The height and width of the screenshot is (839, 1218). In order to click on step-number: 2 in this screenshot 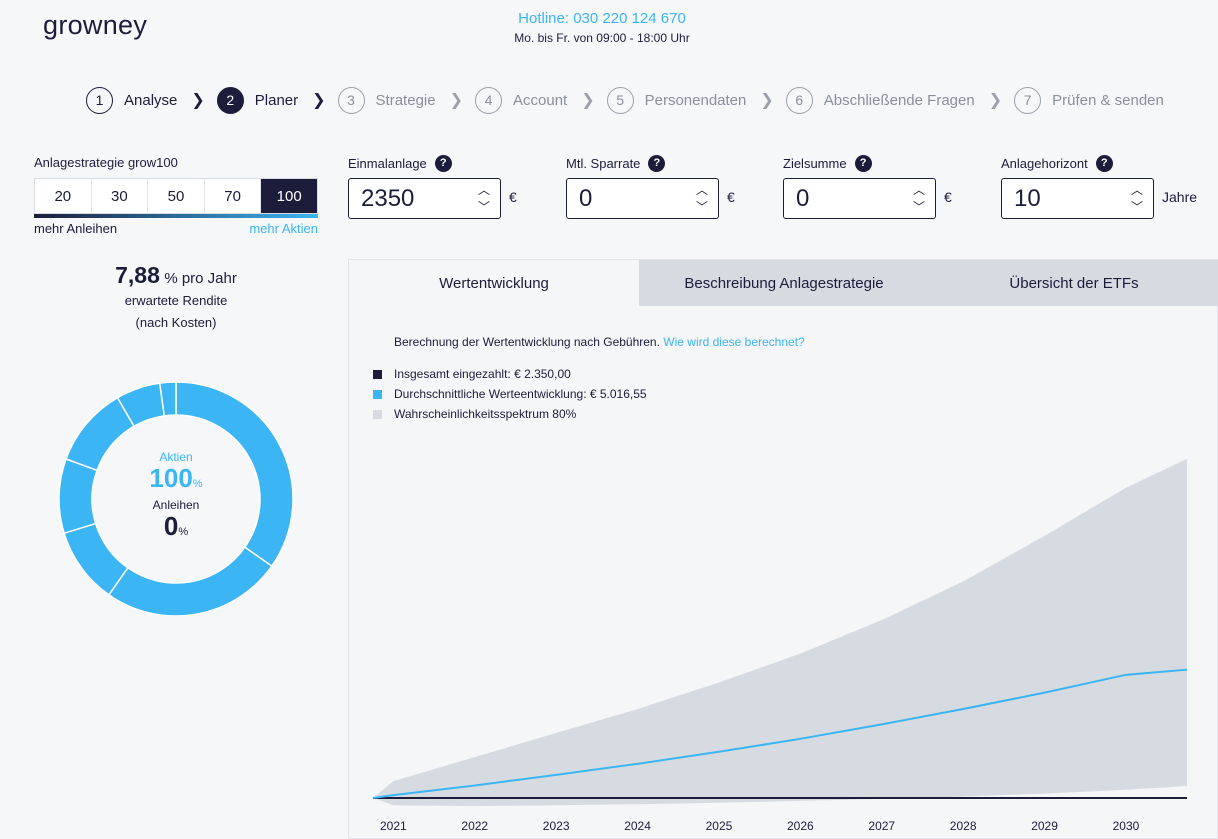, I will do `click(230, 100)`.